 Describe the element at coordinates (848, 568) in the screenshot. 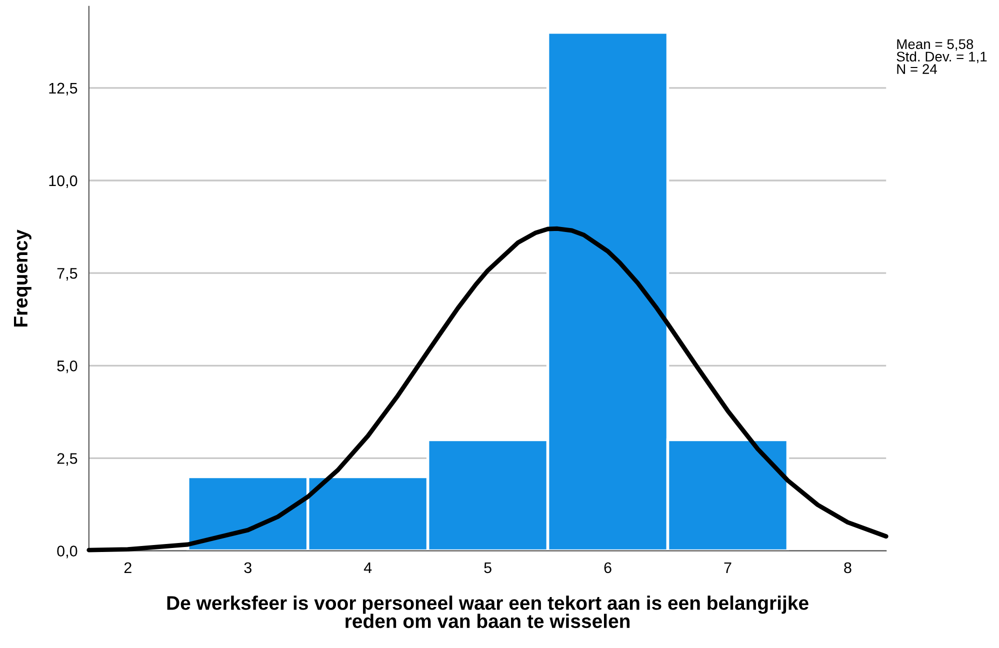

I see `x-tick-label: 8` at that location.